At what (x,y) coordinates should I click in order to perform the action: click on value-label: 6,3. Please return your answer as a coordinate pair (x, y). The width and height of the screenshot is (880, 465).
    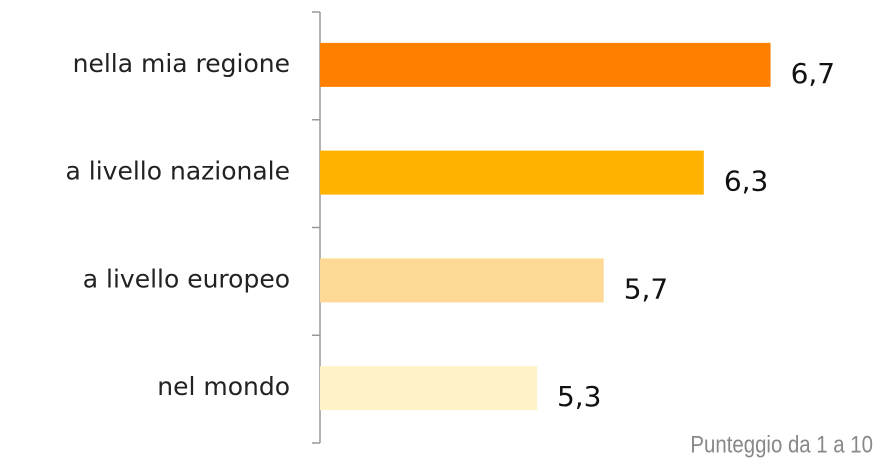
    Looking at the image, I should click on (746, 181).